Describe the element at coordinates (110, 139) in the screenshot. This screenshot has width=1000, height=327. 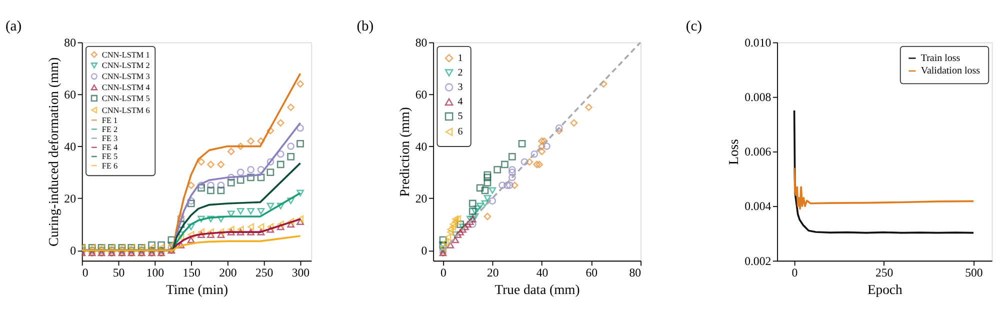
I see `legend-label: FE 3` at that location.